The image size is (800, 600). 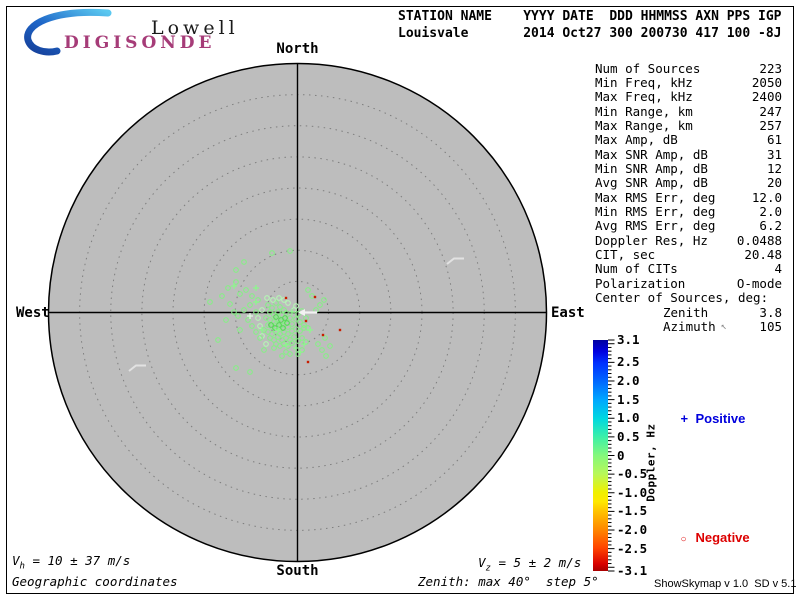 What do you see at coordinates (628, 339) in the screenshot?
I see `colorbar-tick-label: 3.1` at bounding box center [628, 339].